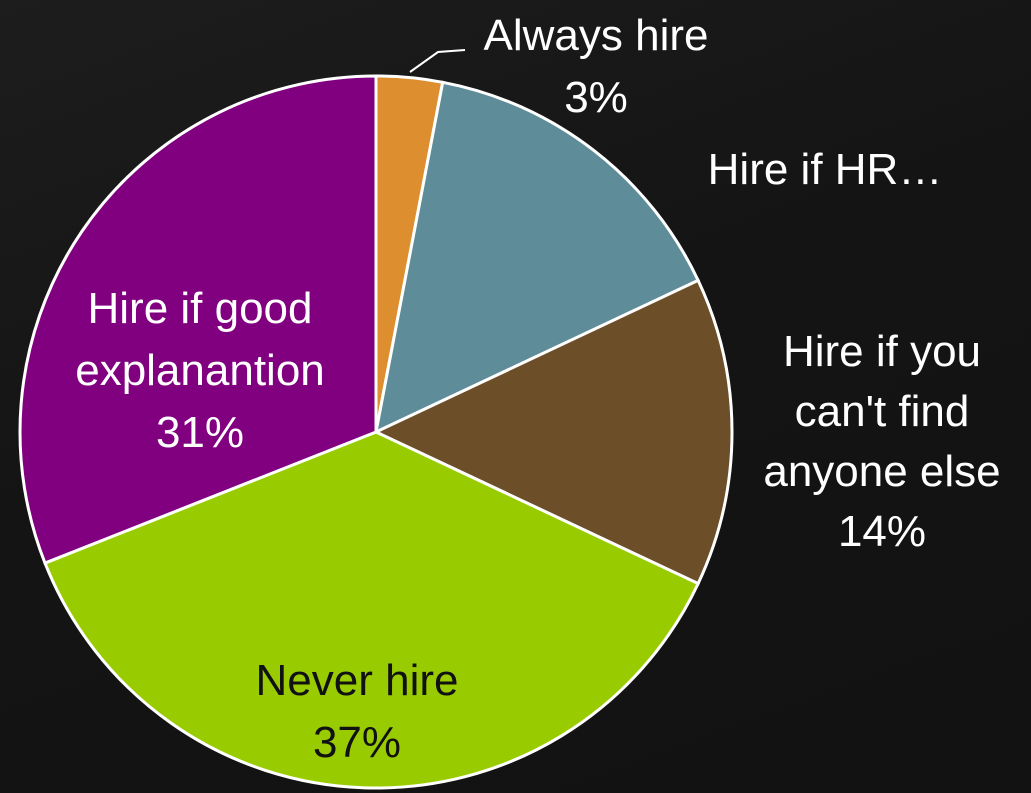 The height and width of the screenshot is (793, 1031). What do you see at coordinates (199, 308) in the screenshot?
I see `label-good-explanation-line1: Hire if good` at bounding box center [199, 308].